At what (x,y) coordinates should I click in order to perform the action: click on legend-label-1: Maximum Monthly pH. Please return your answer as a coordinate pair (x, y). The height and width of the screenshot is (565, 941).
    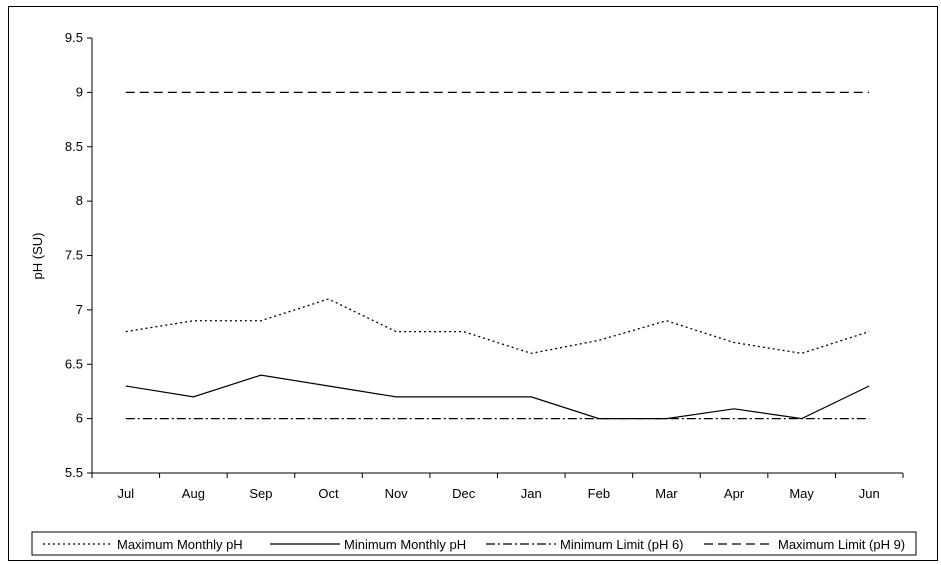
    Looking at the image, I should click on (180, 544).